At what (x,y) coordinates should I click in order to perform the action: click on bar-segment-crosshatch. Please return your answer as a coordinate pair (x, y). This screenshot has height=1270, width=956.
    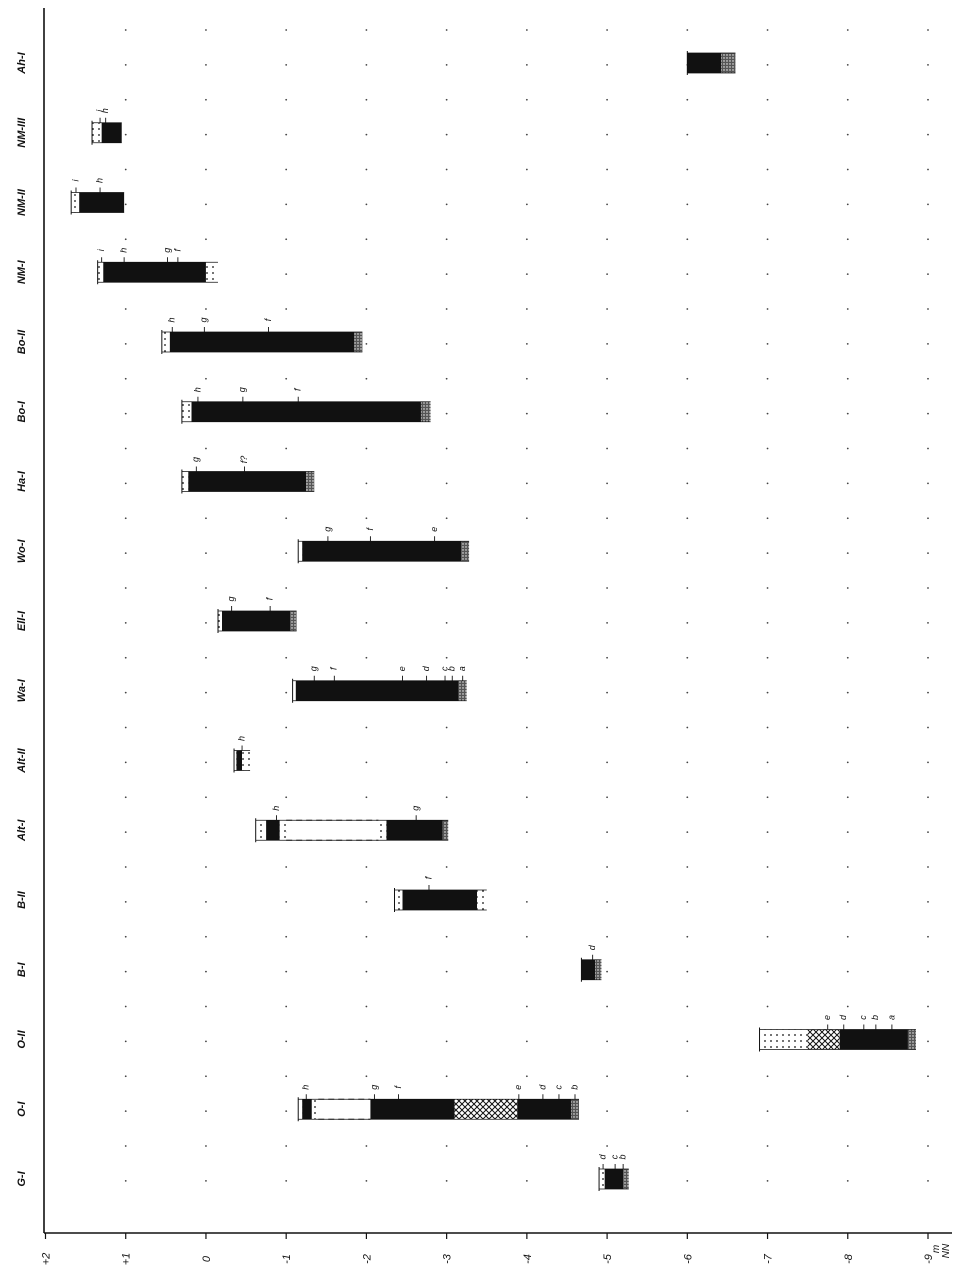
    Looking at the image, I should click on (486, 1109).